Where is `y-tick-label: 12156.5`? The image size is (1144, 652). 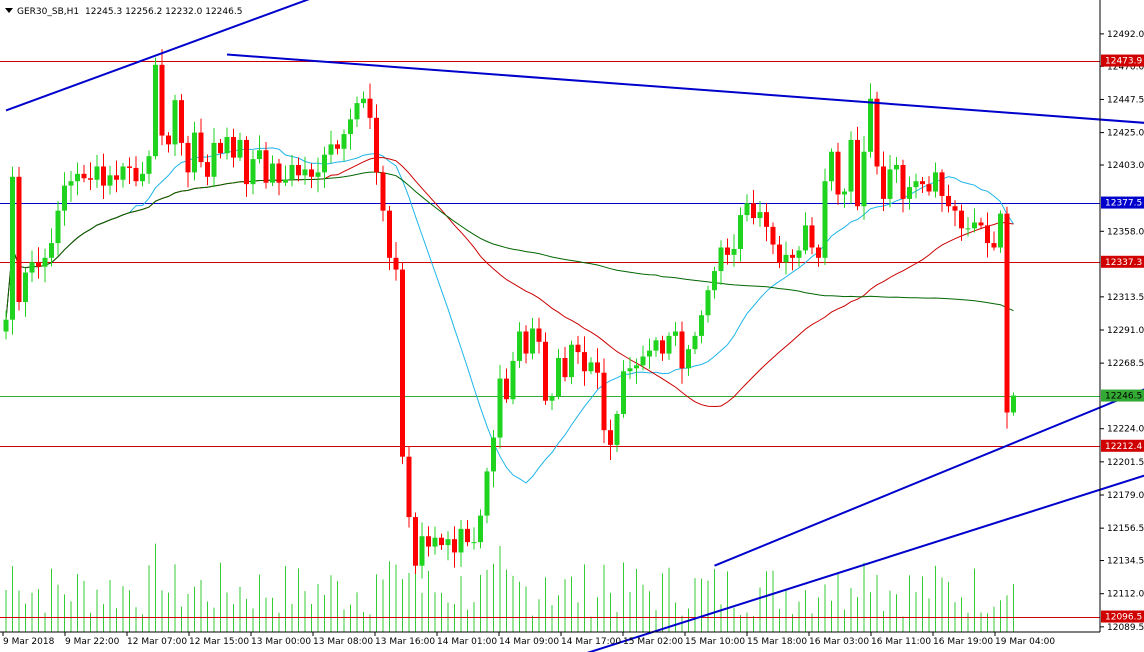
y-tick-label: 12156.5 is located at coordinates (1125, 529).